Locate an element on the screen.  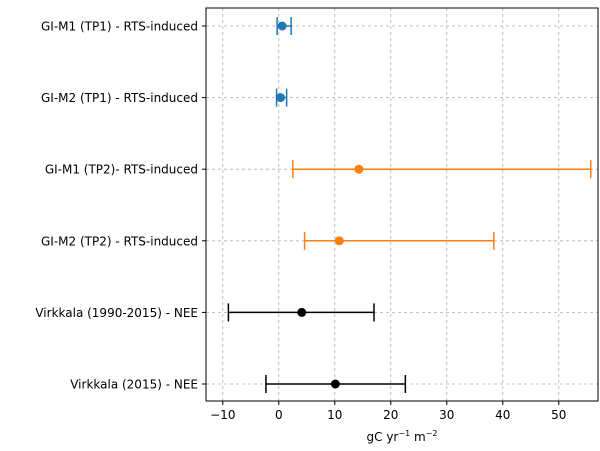
x-axis-label: gC yr−1 m−2 is located at coordinates (402, 436).